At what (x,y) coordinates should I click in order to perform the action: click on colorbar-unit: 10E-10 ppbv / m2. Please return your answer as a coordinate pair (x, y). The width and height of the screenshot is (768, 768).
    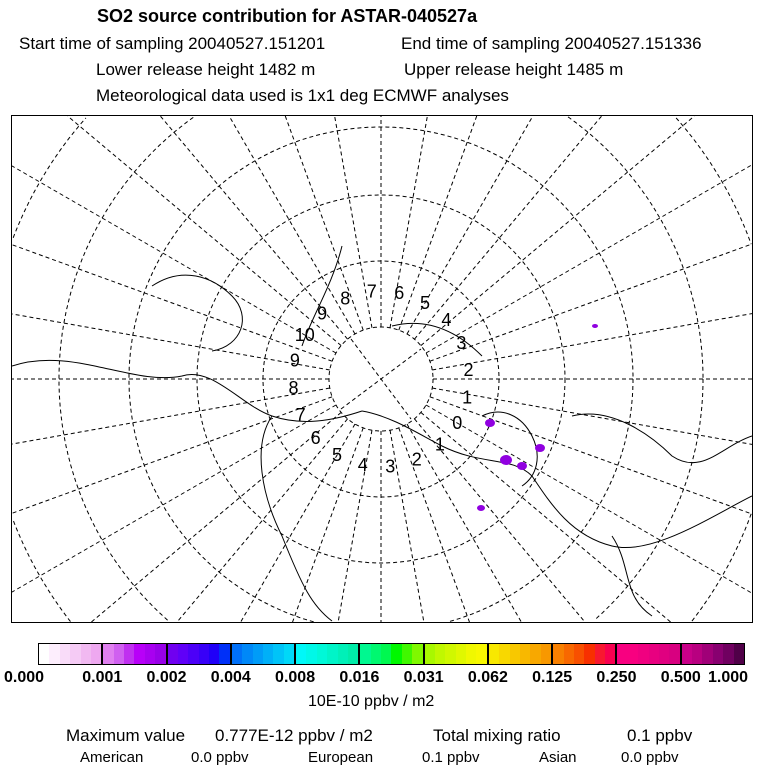
    Looking at the image, I should click on (371, 701).